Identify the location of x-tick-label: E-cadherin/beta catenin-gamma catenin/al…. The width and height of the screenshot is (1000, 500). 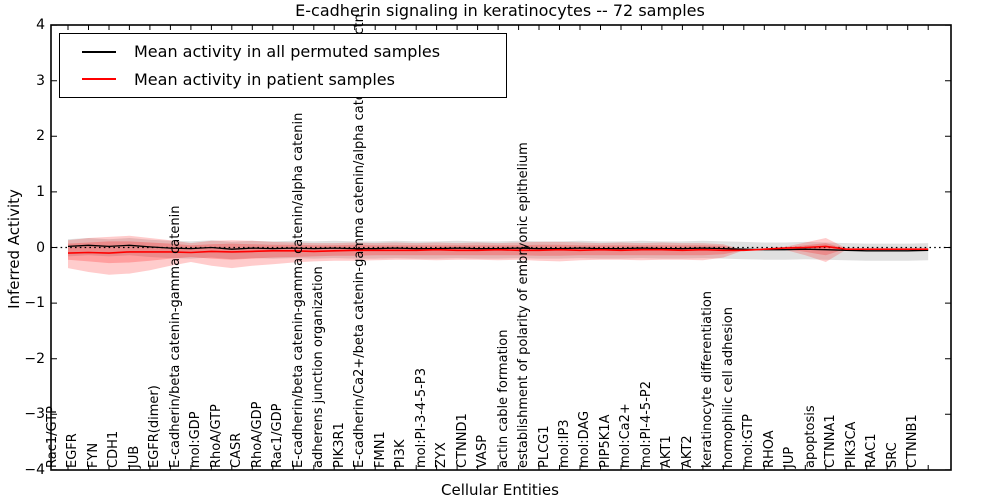
(298, 290).